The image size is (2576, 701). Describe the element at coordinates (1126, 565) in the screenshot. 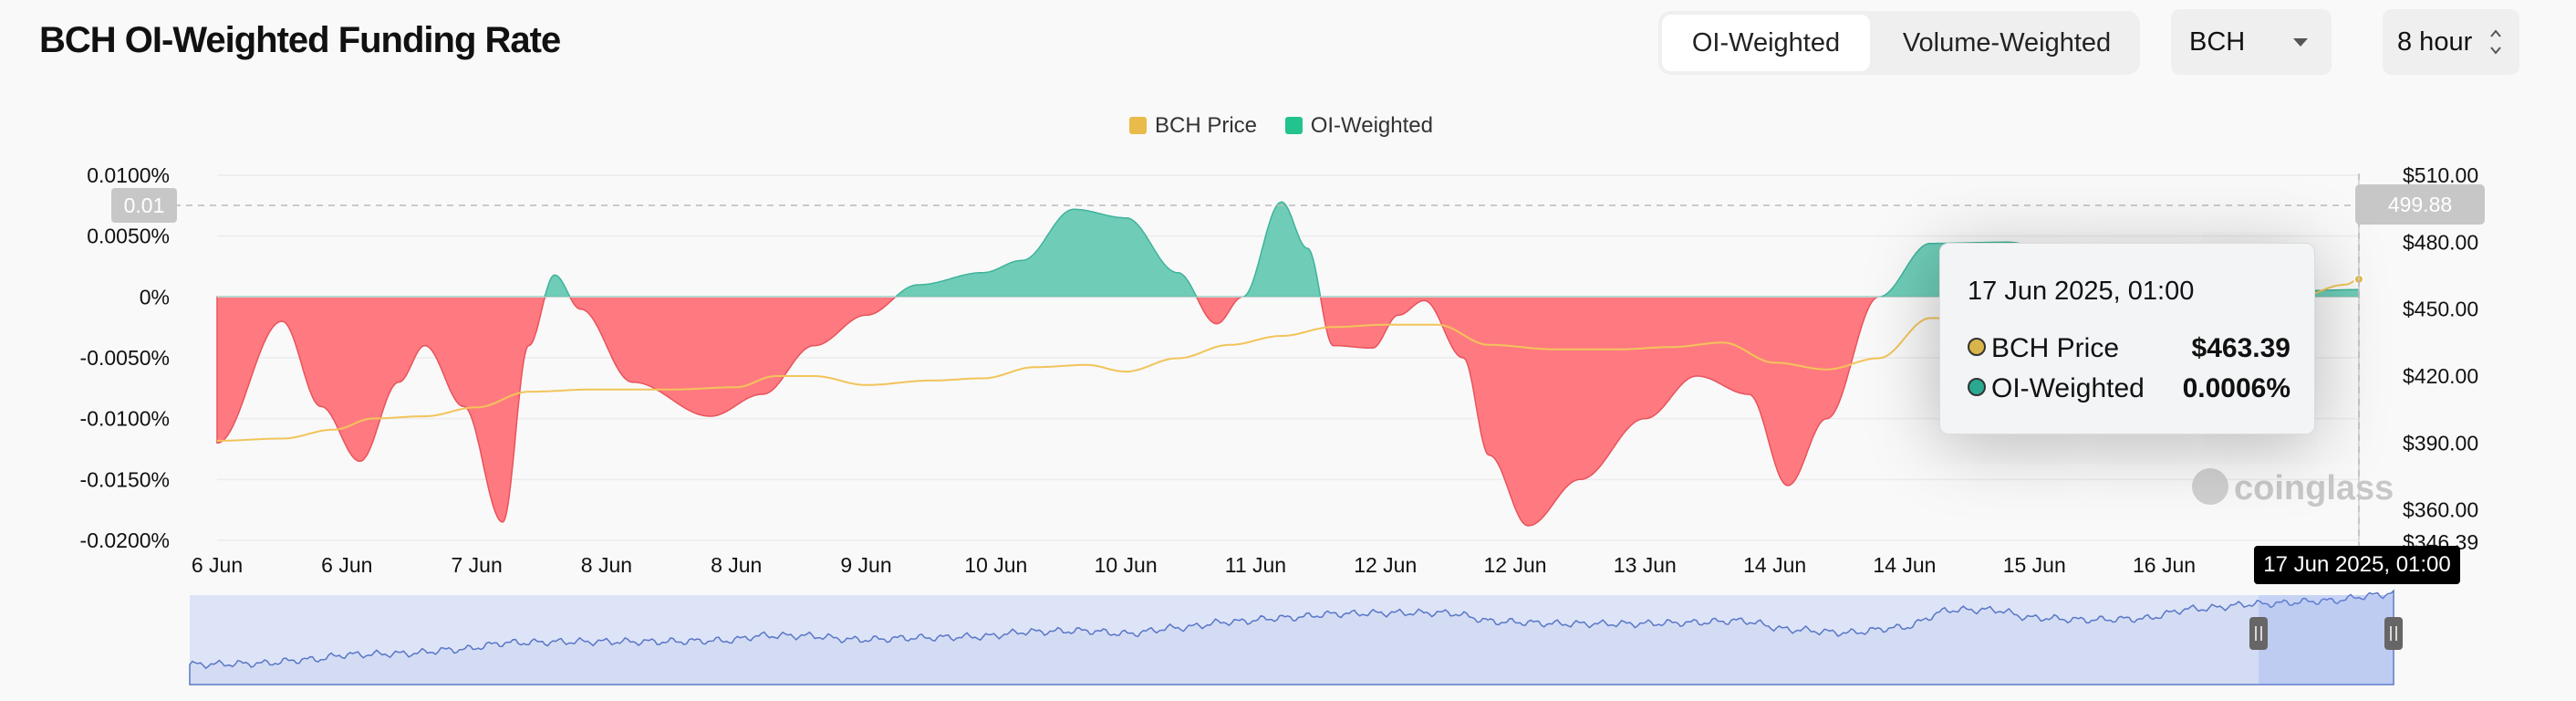

I see `x-tick-label: 10 Jun` at that location.